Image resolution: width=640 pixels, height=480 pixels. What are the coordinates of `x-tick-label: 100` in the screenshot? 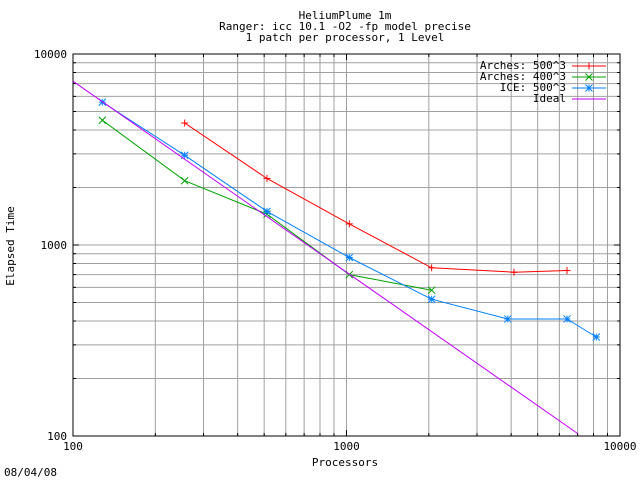 It's located at (73, 446).